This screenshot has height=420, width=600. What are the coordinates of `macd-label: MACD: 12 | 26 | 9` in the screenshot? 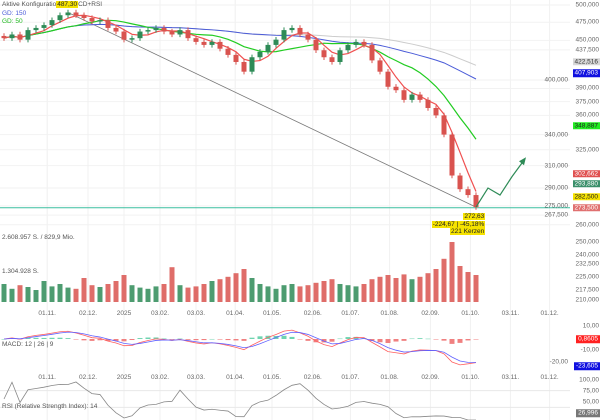 It's located at (28, 344).